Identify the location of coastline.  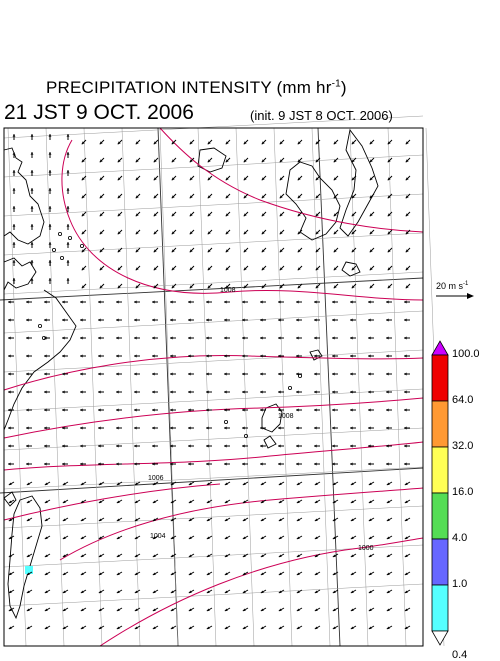
(351, 269).